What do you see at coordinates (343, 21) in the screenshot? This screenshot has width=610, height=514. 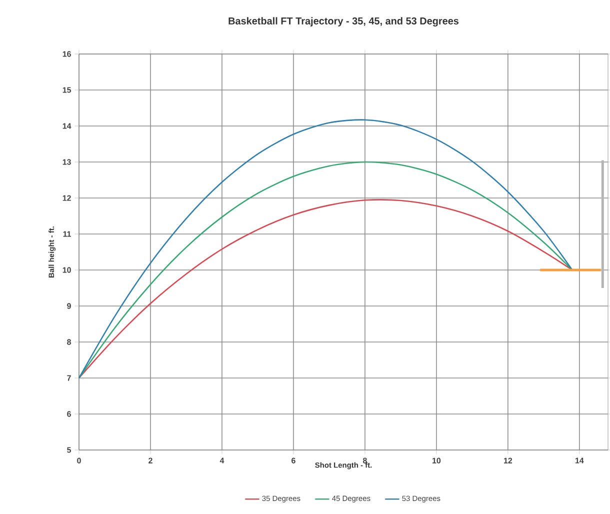 I see `chart-title: Basketball FT Trajectory - 35, 45, and 53 Degrees` at bounding box center [343, 21].